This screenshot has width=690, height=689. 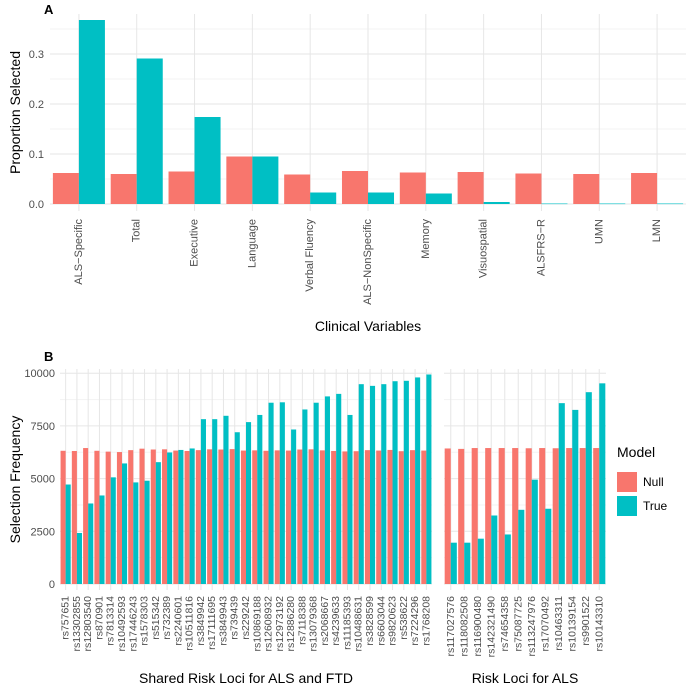 What do you see at coordinates (15, 112) in the screenshot?
I see `panel-a-ylabel: Proportion Selected` at bounding box center [15, 112].